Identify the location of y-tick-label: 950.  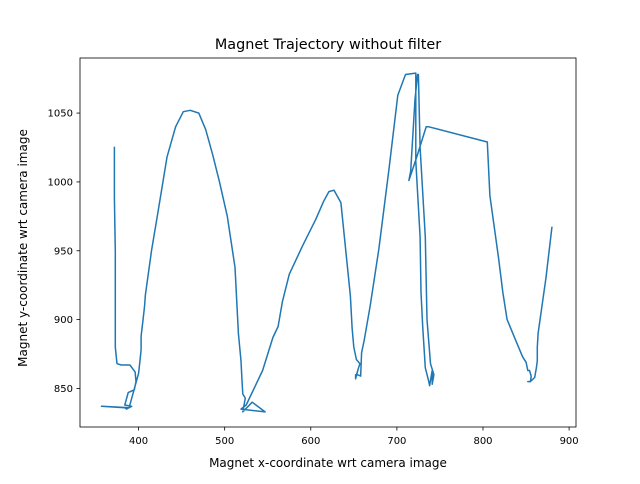
(63, 251).